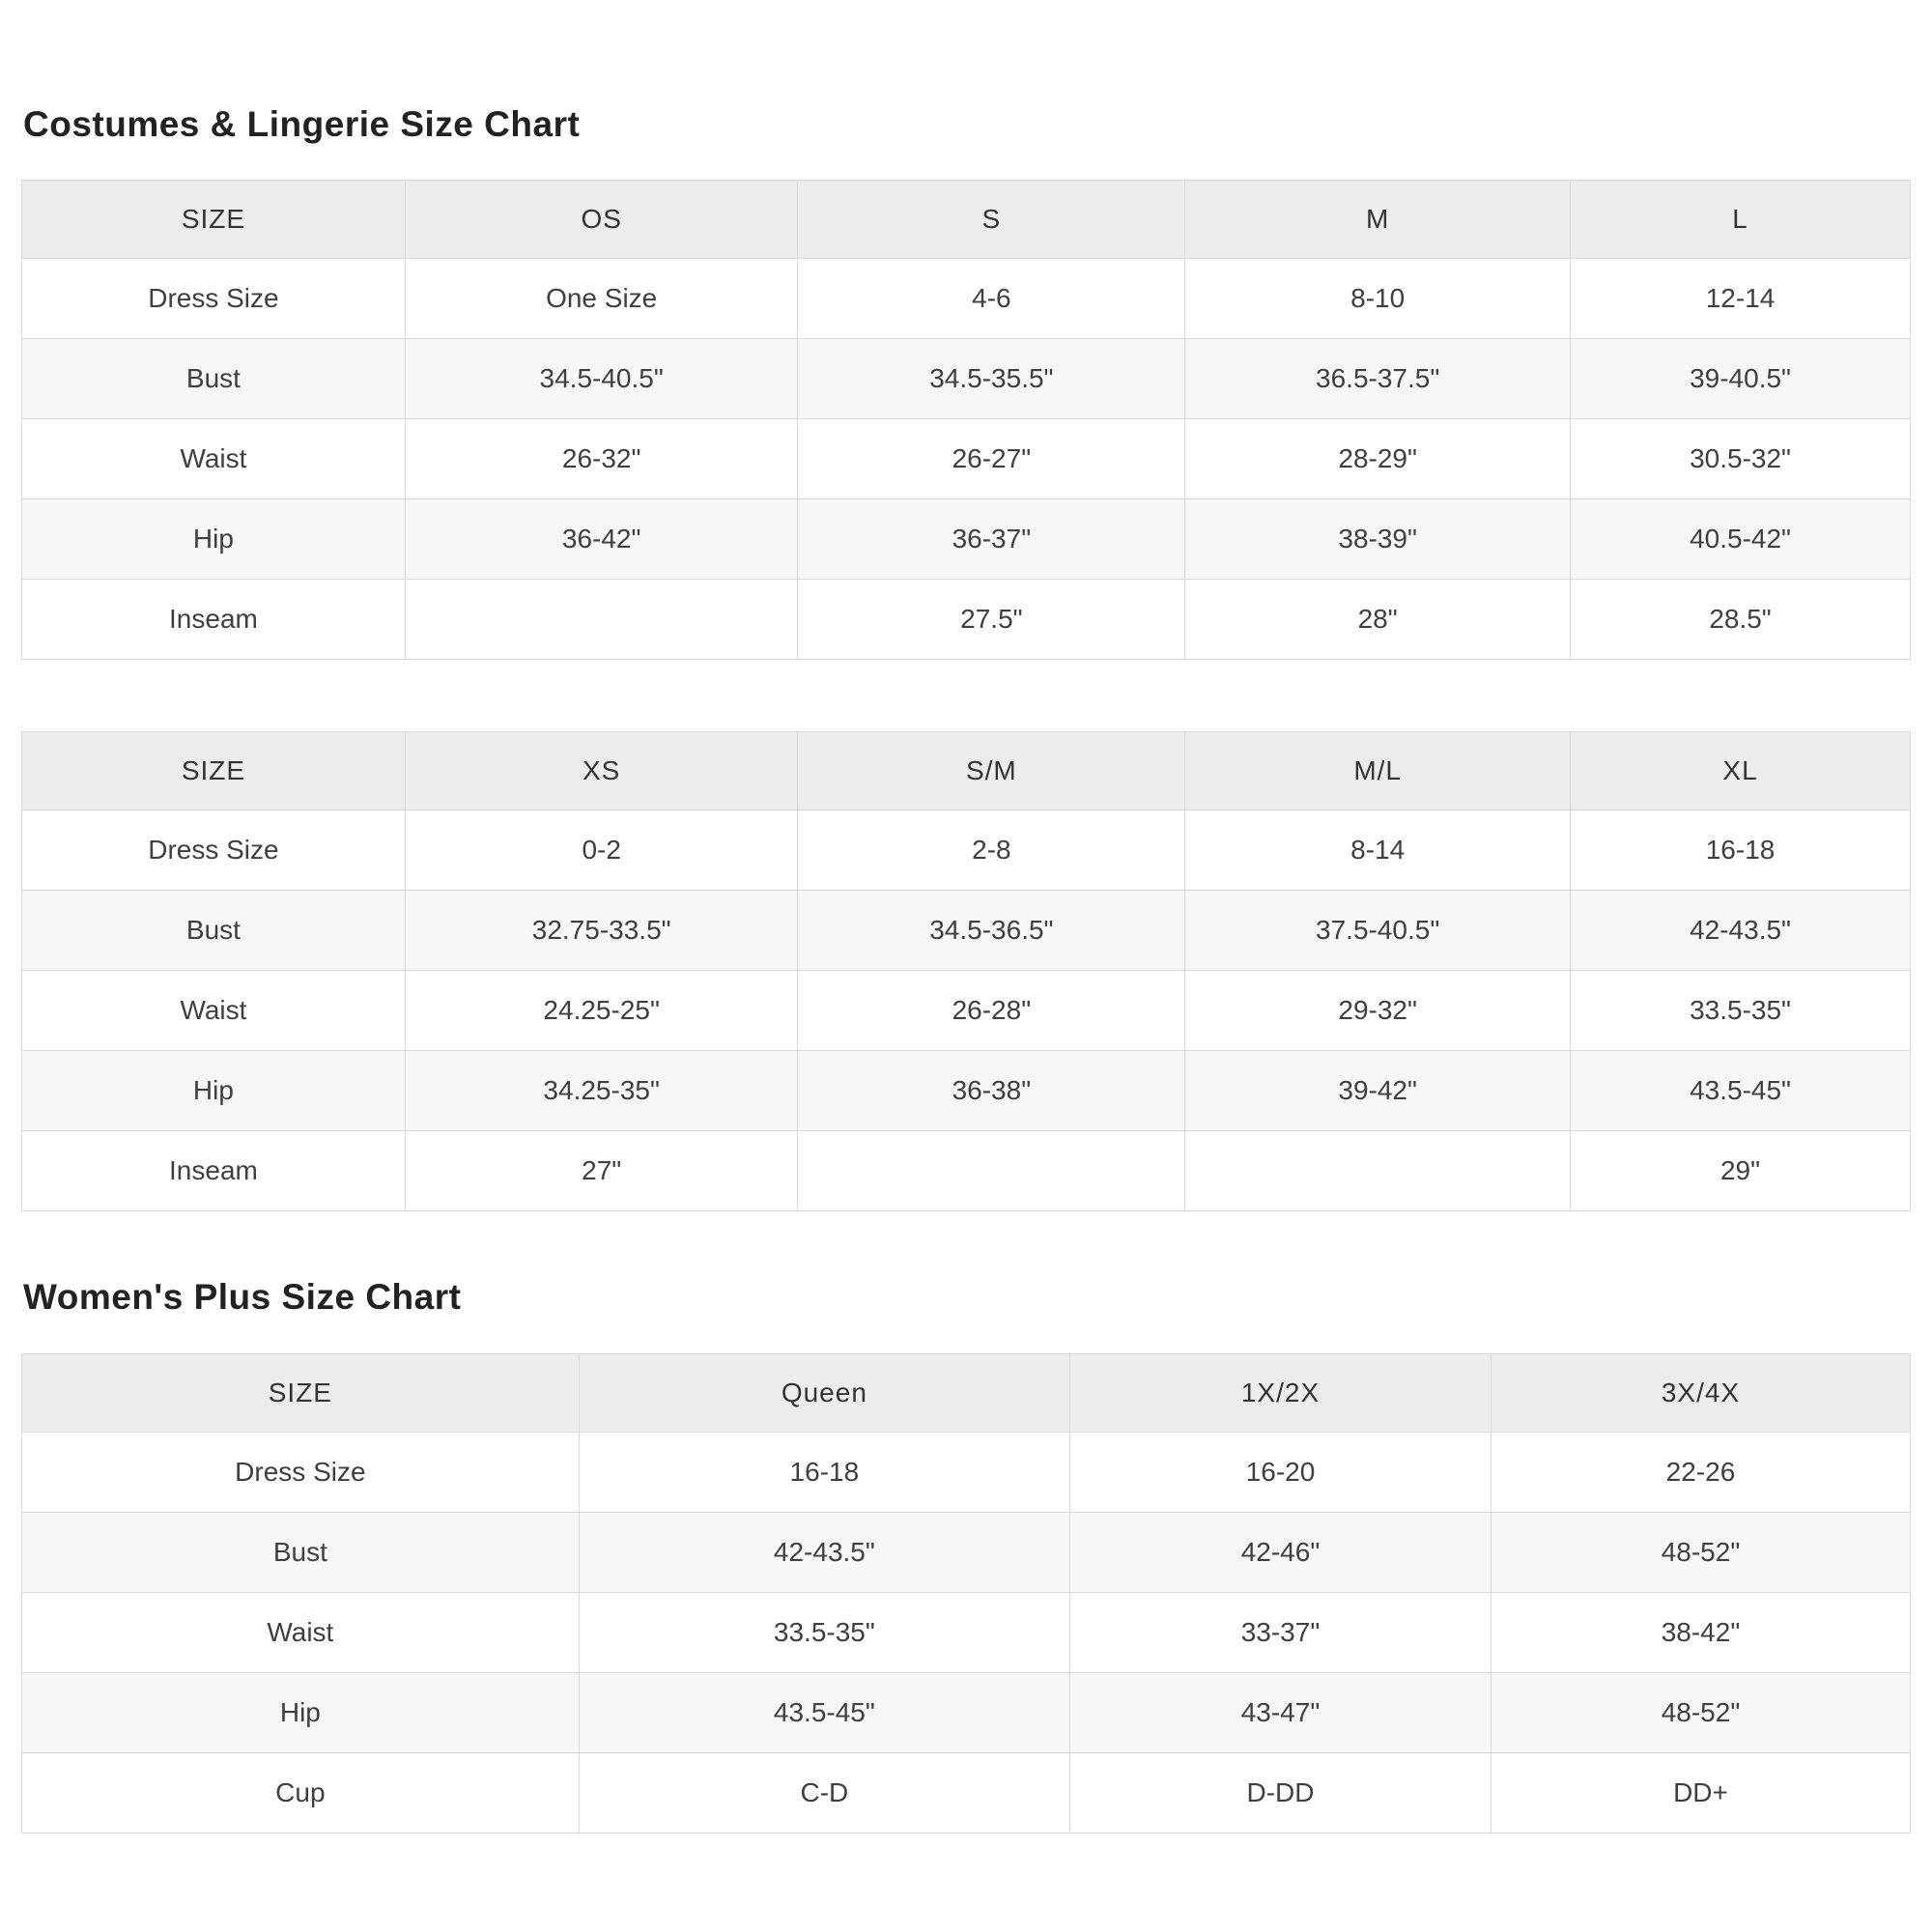 The image size is (1932, 1932). I want to click on column-header: 1X/2X, so click(1280, 1392).